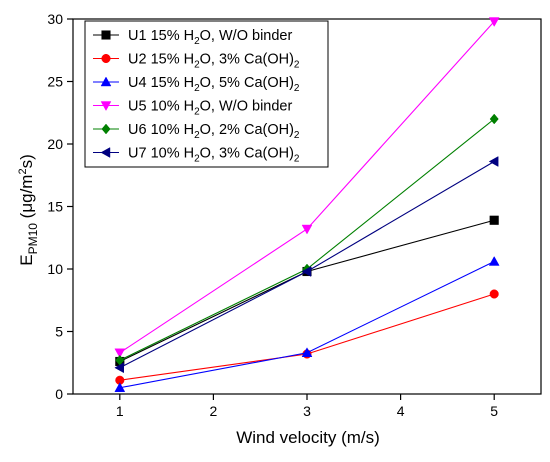 This screenshot has width=550, height=462. I want to click on legend-entry: U1 15% H2O, W/O binder, so click(192, 37).